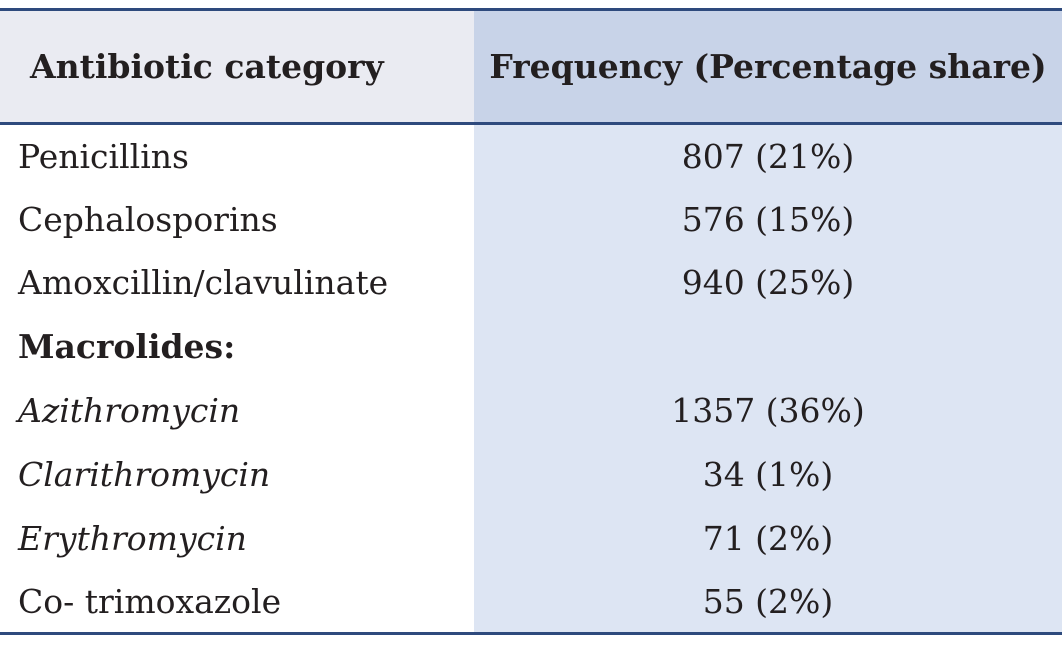 Image resolution: width=1062 pixels, height=649 pixels. I want to click on category-cell: Co- trimoxazole, so click(237, 602).